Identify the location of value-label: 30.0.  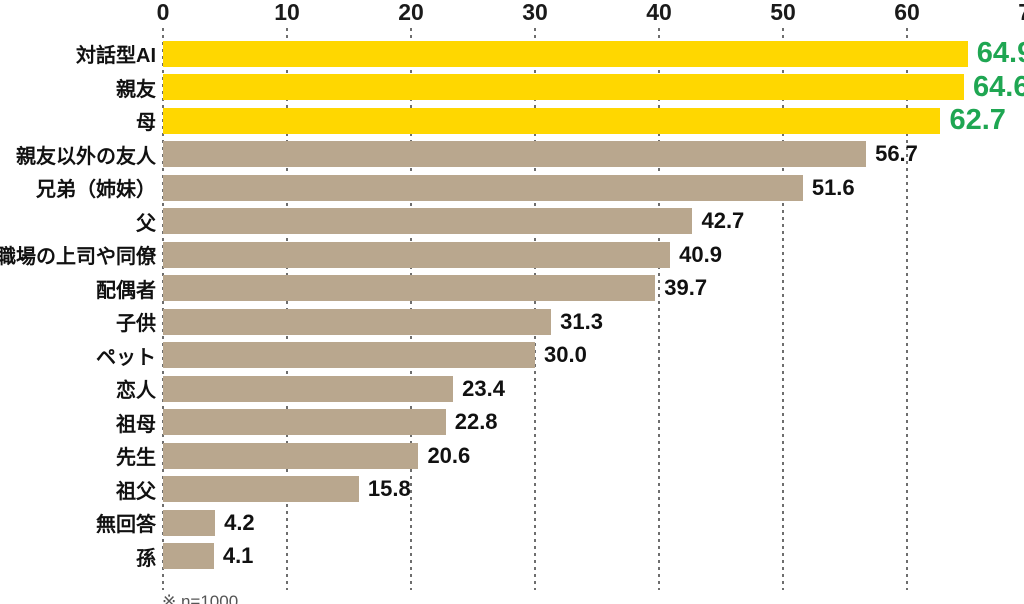
(565, 355).